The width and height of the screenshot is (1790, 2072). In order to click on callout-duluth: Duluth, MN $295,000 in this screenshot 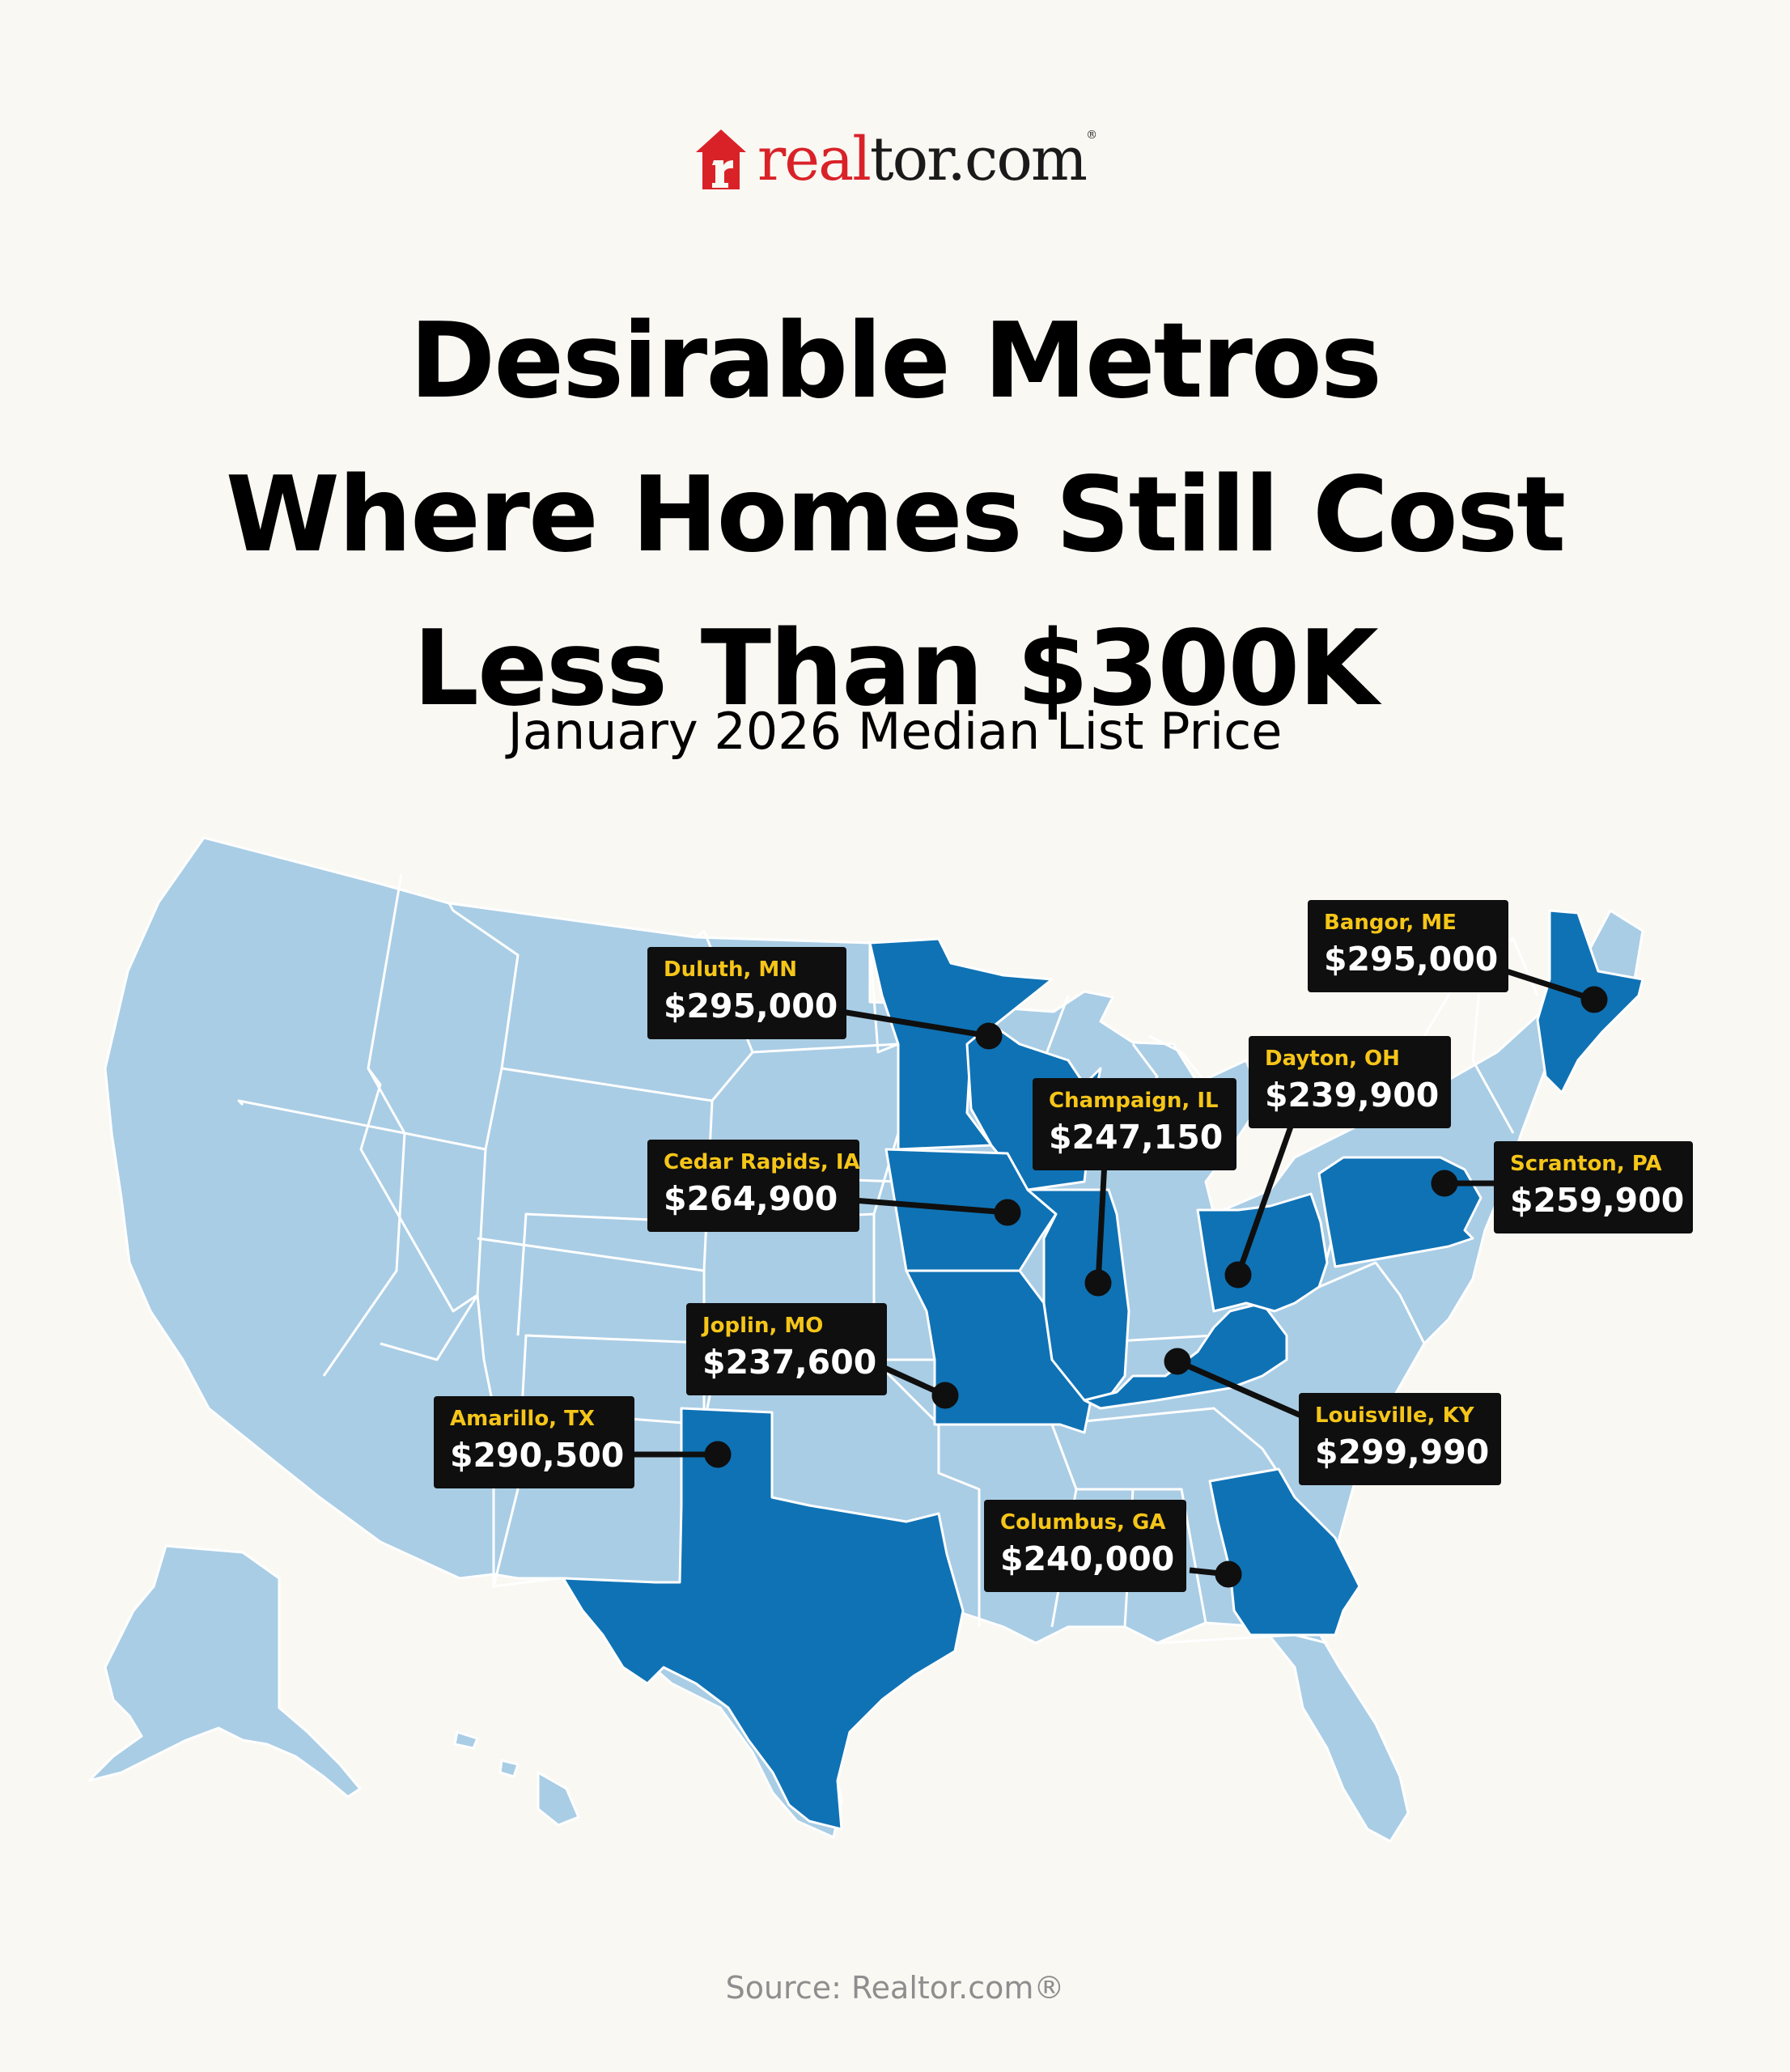, I will do `click(746, 993)`.